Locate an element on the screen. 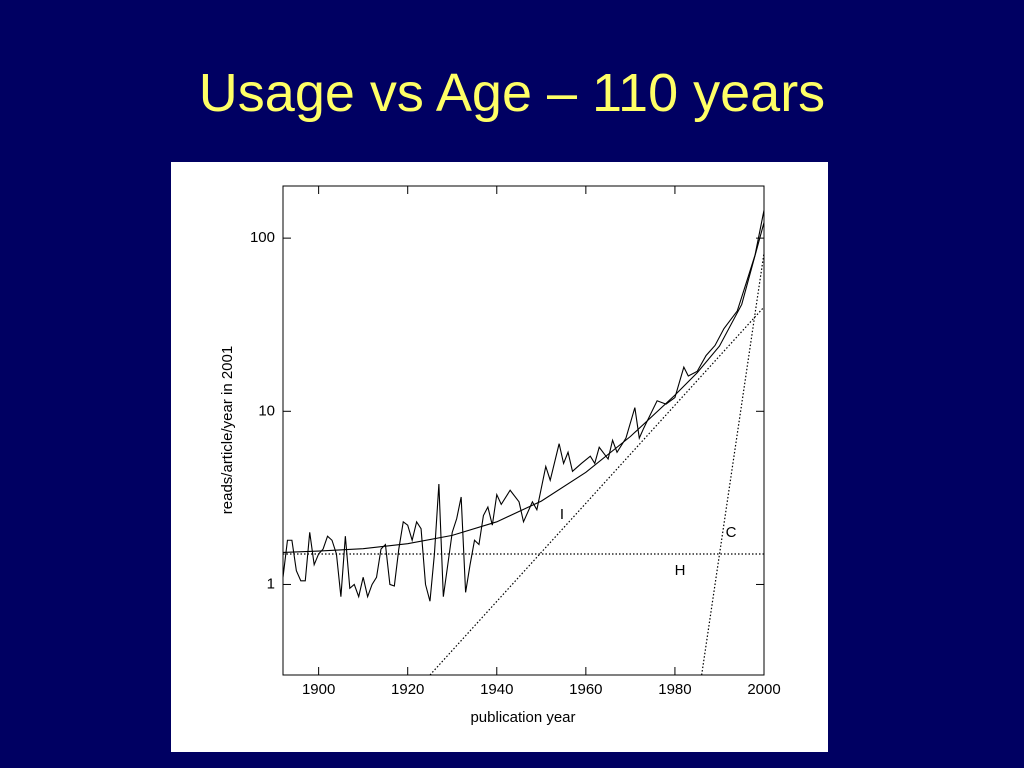 This screenshot has width=1024, height=768. y-tick-label: 10 is located at coordinates (266, 410).